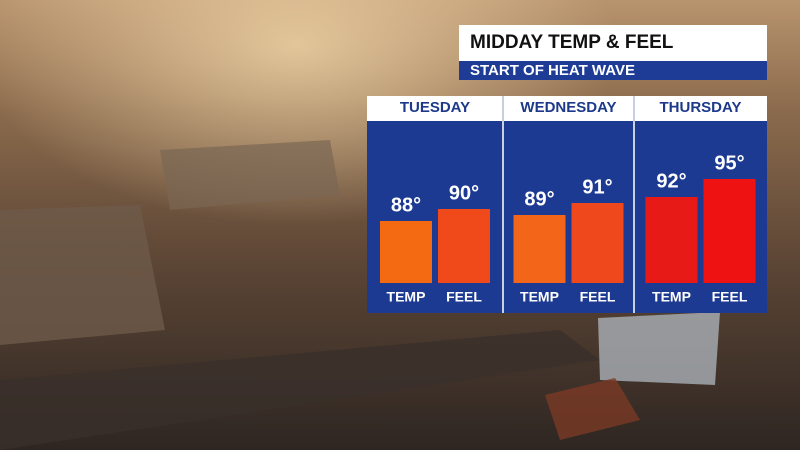 The height and width of the screenshot is (450, 800). What do you see at coordinates (552, 70) in the screenshot?
I see `chart-subtitle: START OF HEAT WAVE` at bounding box center [552, 70].